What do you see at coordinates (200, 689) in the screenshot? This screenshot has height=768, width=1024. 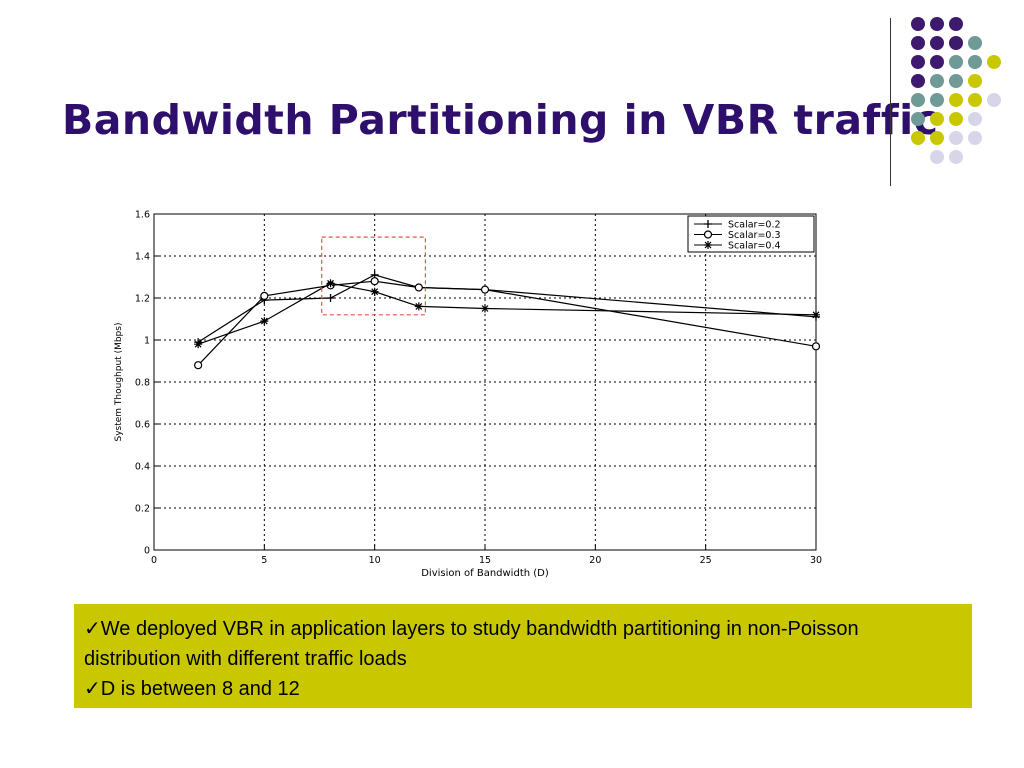 I see `bullet-text: D is between 8 and 12` at bounding box center [200, 689].